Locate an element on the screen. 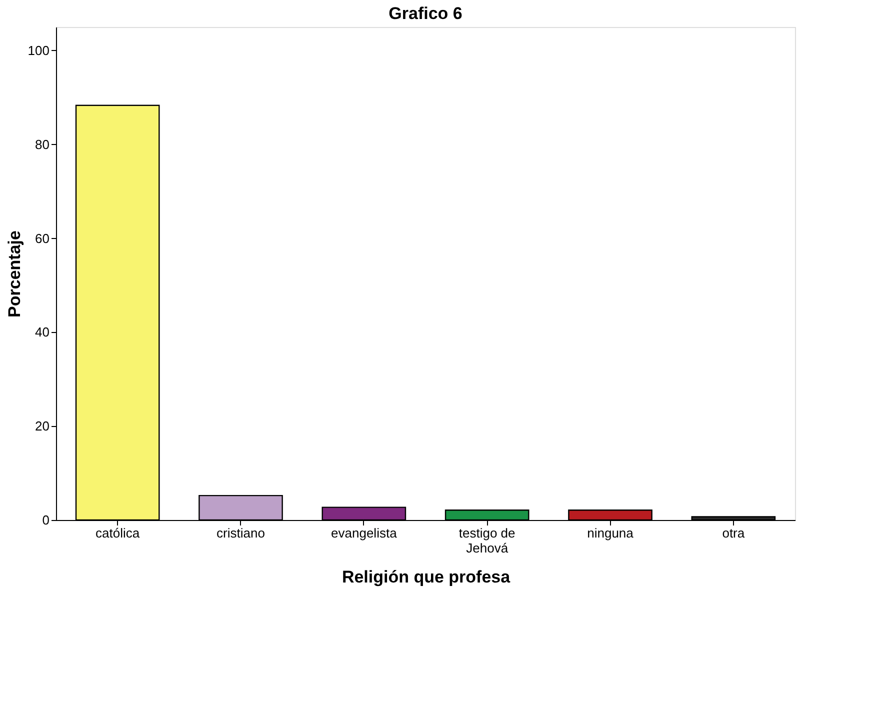  x-tick-label: otra is located at coordinates (734, 533).